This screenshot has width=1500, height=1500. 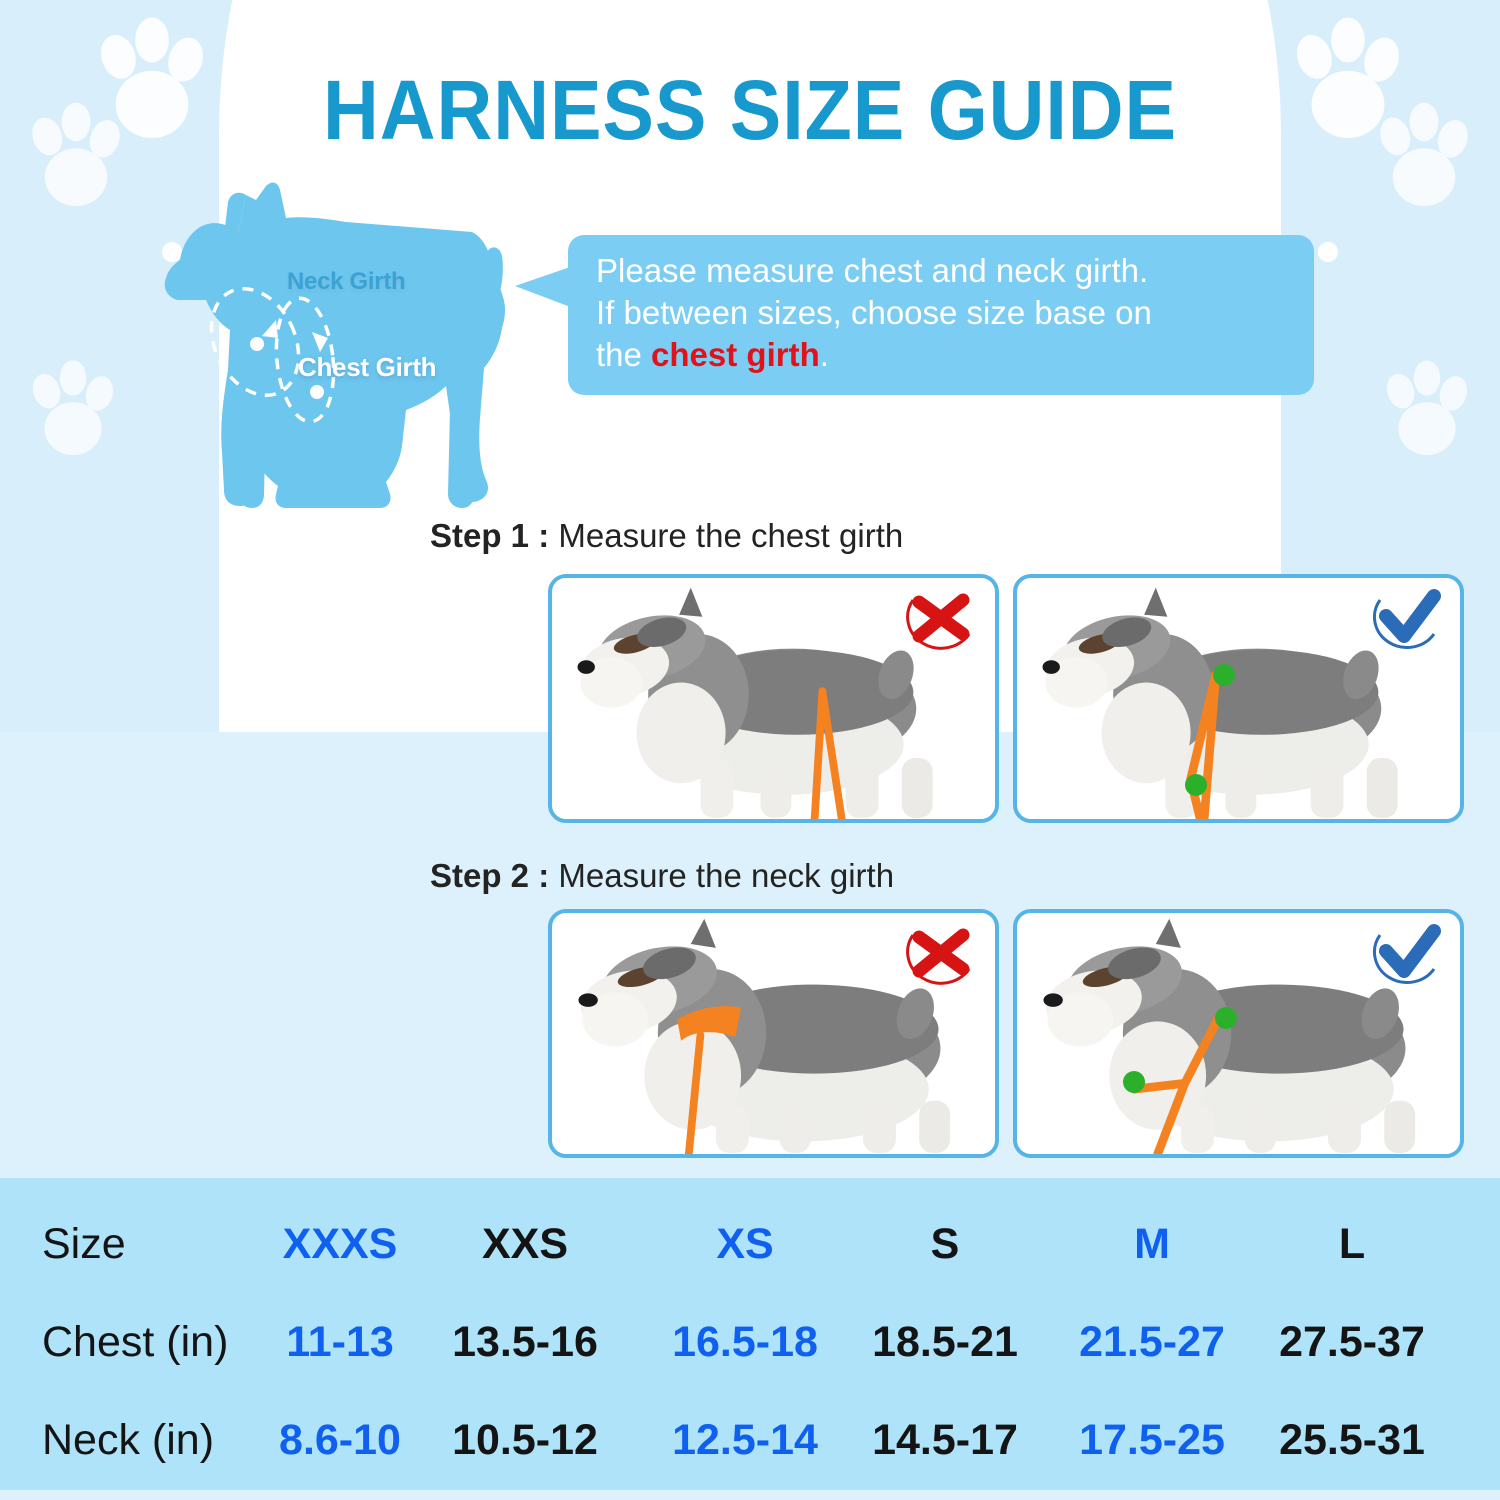 What do you see at coordinates (135, 1342) in the screenshot?
I see `table-row-label-chest: Chest (in)` at bounding box center [135, 1342].